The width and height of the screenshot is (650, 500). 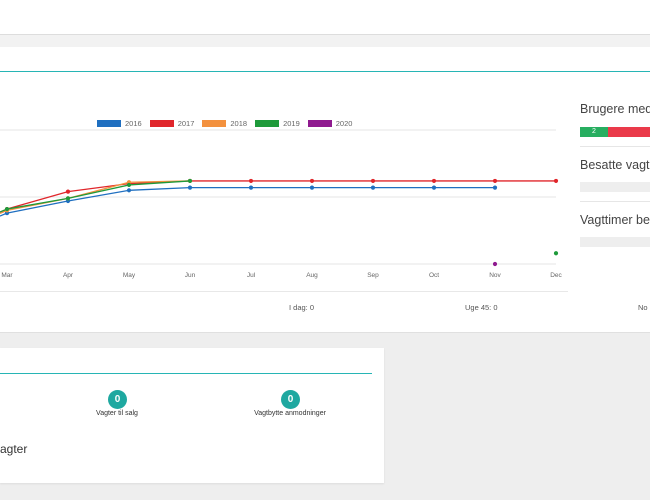 I want to click on x-tick-label: Jul, so click(x=251, y=275).